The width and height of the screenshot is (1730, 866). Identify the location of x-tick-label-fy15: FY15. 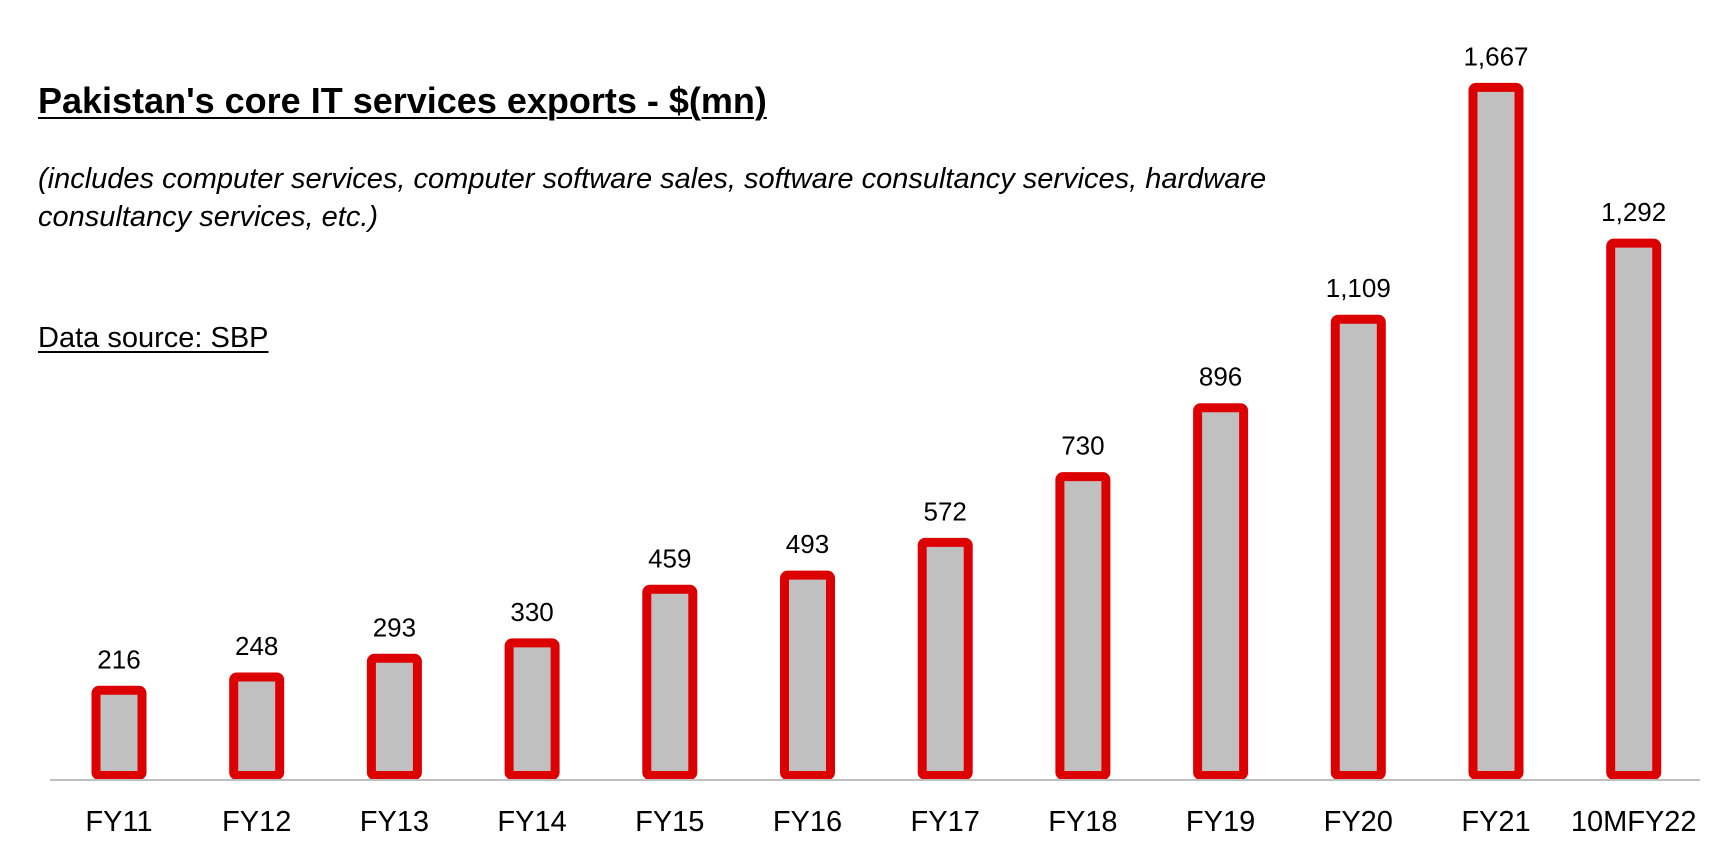
(669, 822).